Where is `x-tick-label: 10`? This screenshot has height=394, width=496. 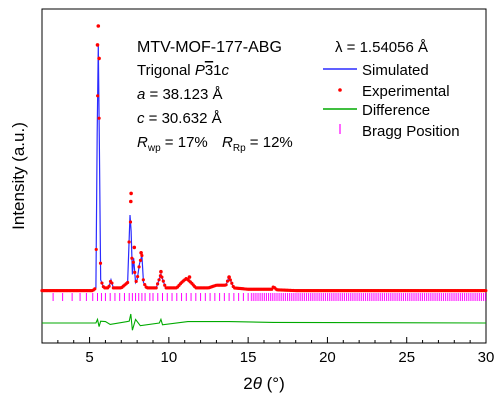 x-tick-label: 10 is located at coordinates (169, 357).